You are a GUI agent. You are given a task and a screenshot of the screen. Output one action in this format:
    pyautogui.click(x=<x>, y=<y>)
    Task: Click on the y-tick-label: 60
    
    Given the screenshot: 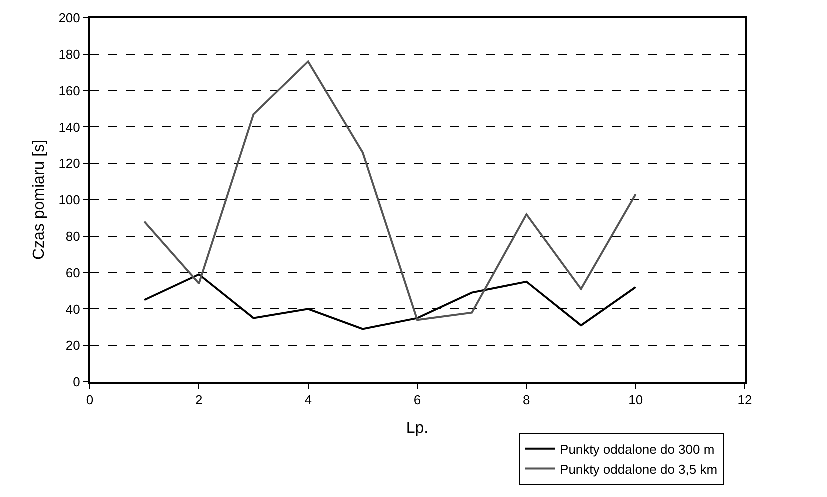 What is the action you would take?
    pyautogui.click(x=73, y=272)
    